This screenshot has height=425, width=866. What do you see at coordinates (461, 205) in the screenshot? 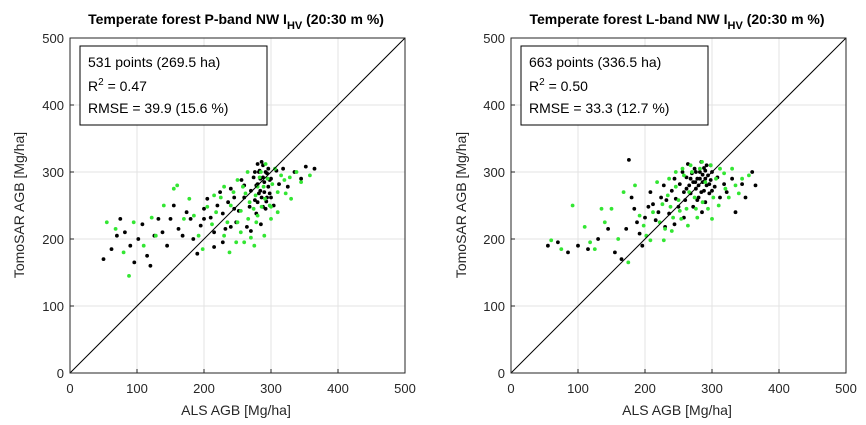
I see `right-y-axis-label: TomoSAR AGB [Mg/ha]` at bounding box center [461, 205].